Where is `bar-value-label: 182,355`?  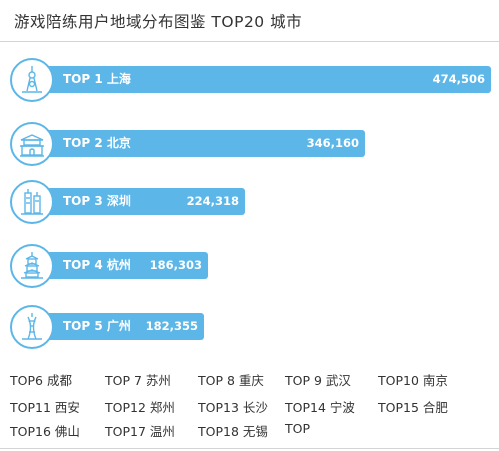
bar-value-label: 182,355 is located at coordinates (171, 326).